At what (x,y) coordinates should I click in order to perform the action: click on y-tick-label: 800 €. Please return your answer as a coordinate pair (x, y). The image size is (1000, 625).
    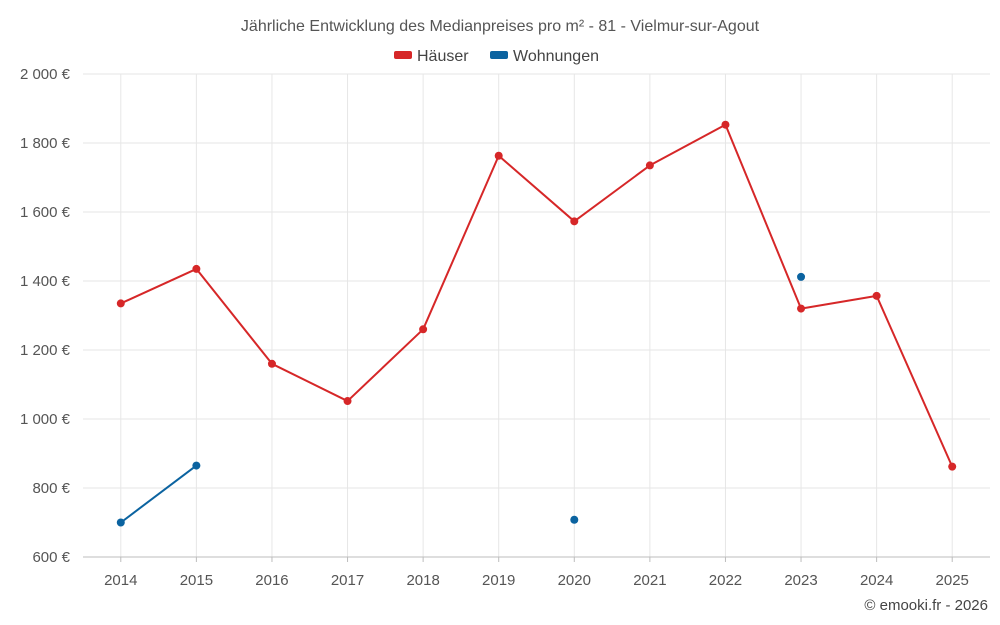
    Looking at the image, I should click on (51, 488).